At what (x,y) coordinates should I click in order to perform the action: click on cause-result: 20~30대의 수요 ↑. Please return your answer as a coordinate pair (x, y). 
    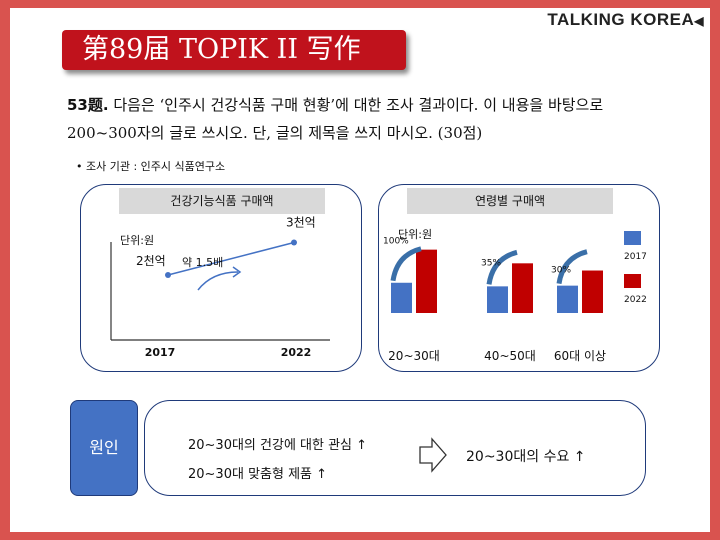
    Looking at the image, I should click on (526, 457).